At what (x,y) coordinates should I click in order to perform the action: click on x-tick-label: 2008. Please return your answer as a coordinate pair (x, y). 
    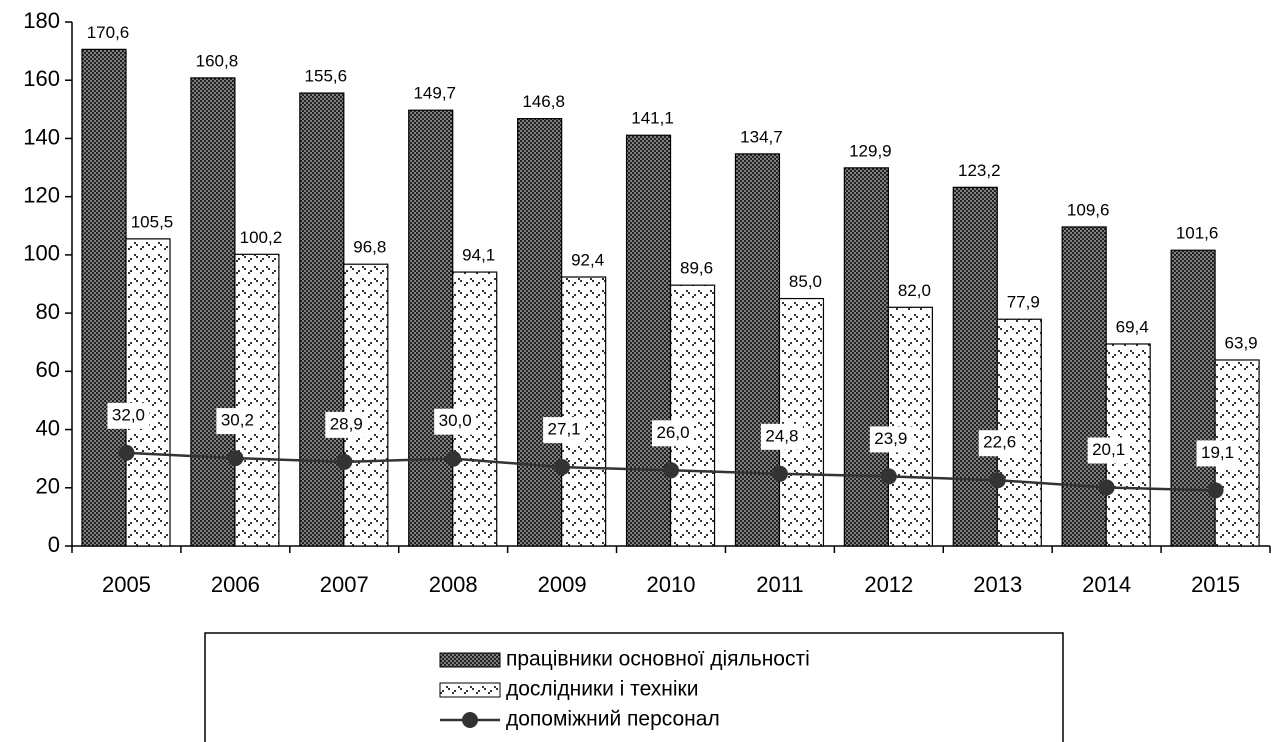
    Looking at the image, I should click on (453, 584).